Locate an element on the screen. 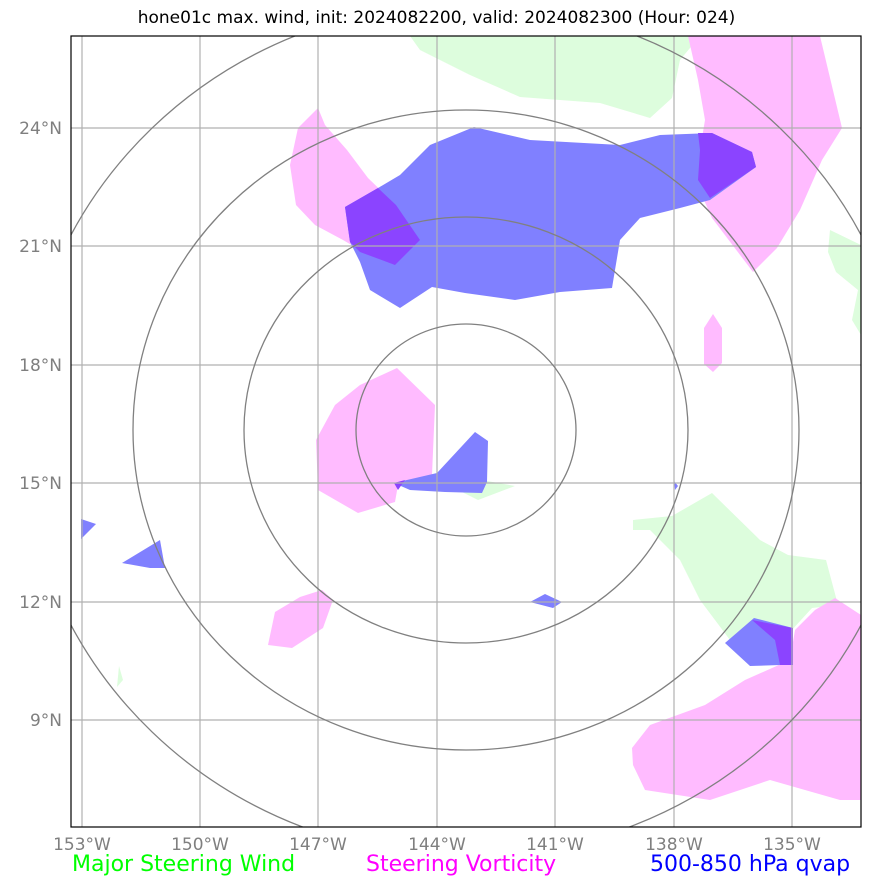 The height and width of the screenshot is (891, 873). lon-label: 153°W is located at coordinates (82, 845).